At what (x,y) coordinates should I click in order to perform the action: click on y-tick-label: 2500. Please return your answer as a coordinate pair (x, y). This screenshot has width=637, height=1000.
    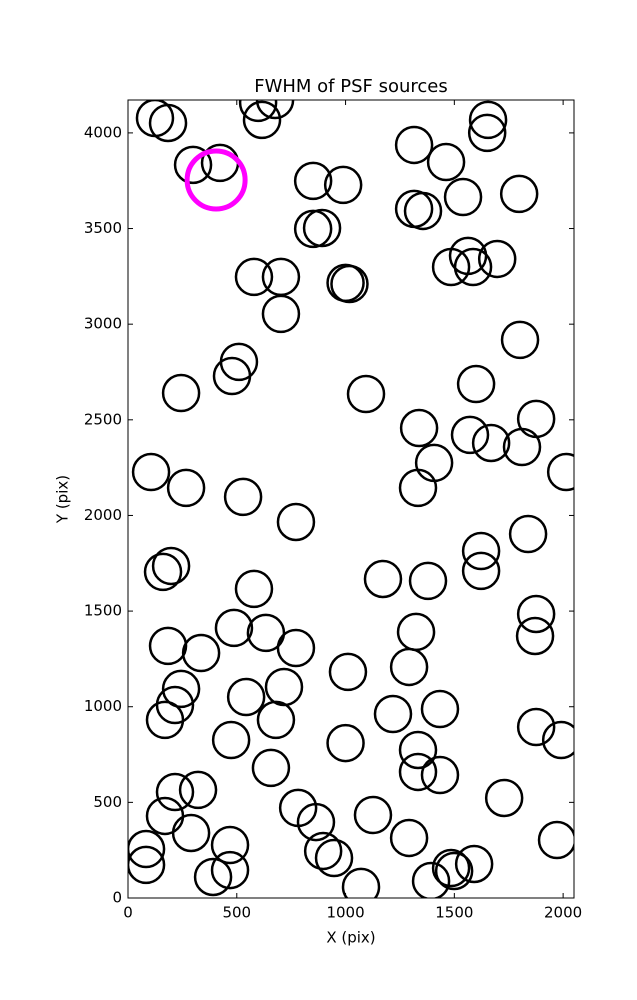
    Looking at the image, I should click on (103, 419).